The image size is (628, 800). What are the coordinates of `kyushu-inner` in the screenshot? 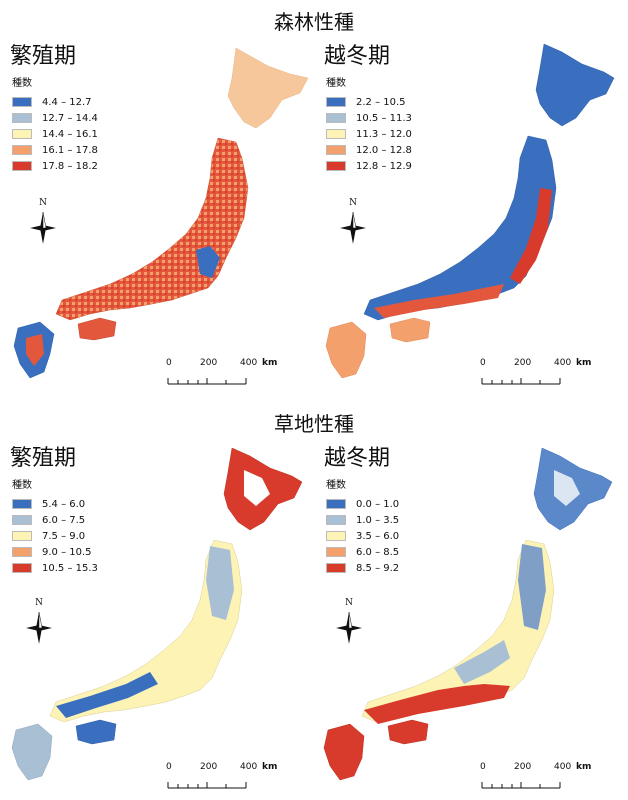 It's located at (35, 350).